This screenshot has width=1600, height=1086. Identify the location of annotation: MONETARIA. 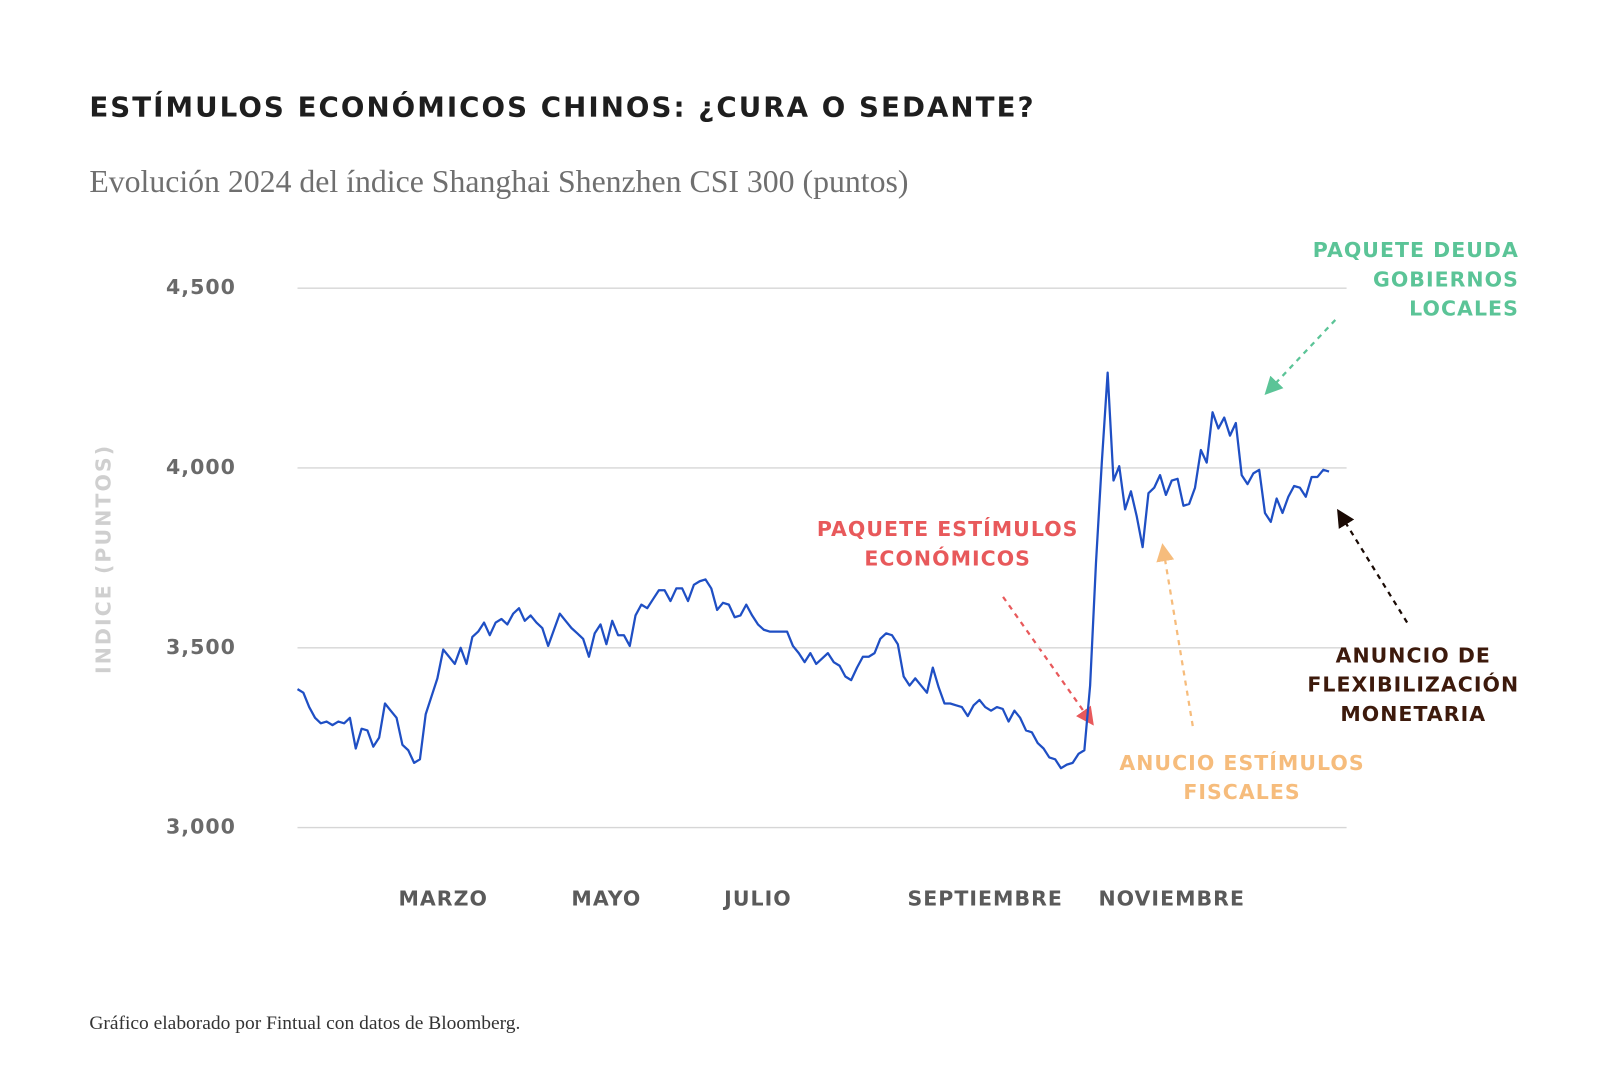
(1413, 714).